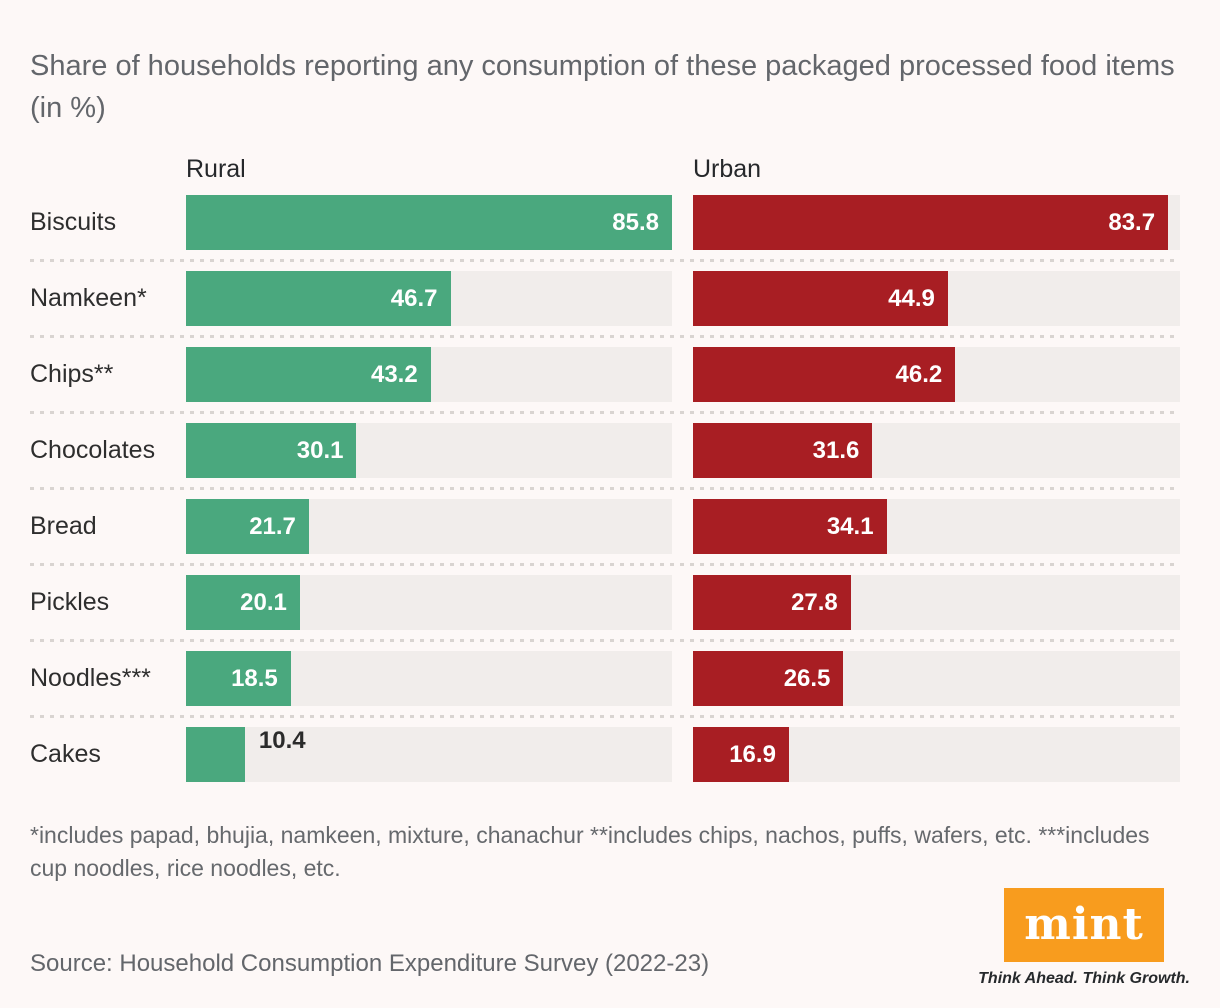 The image size is (1220, 1008). Describe the element at coordinates (911, 298) in the screenshot. I see `bar-value-label: 44.9` at that location.